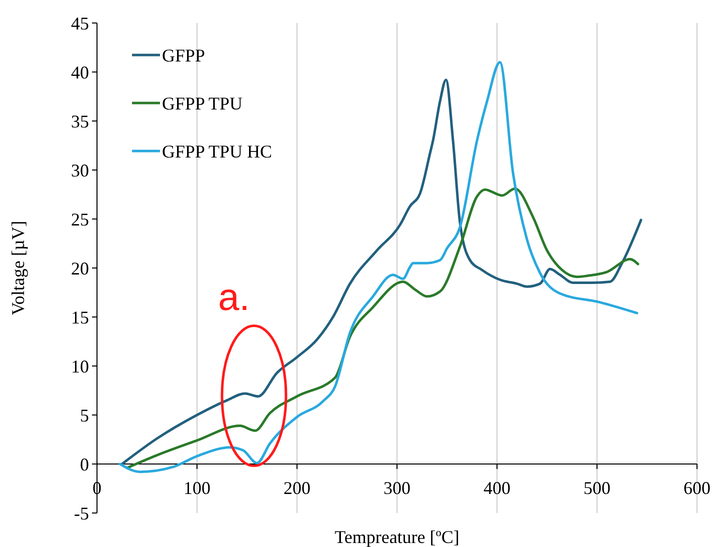 Image resolution: width=717 pixels, height=547 pixels. What do you see at coordinates (202, 103) in the screenshot?
I see `legend-label: GFPP TPU` at bounding box center [202, 103].